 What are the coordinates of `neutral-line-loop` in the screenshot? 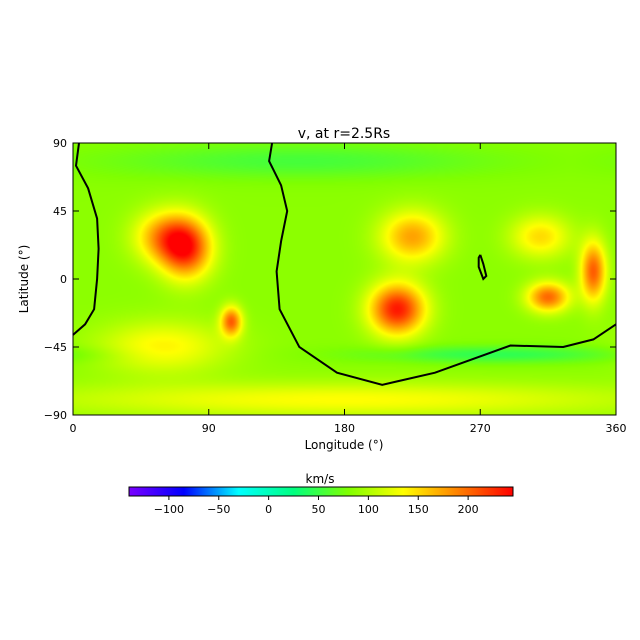 It's located at (482, 267).